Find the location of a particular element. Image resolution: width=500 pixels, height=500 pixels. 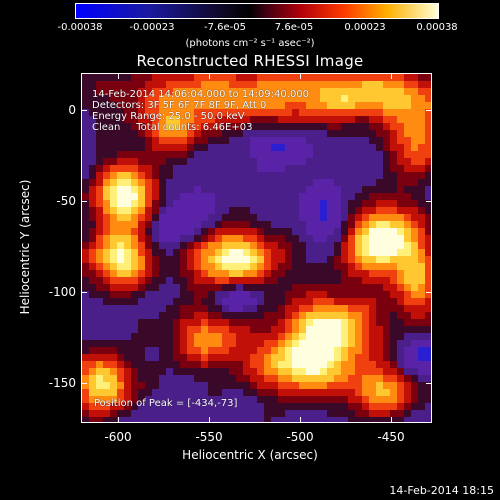

energy-range-label: Energy Range: 25.0 - 50.0 keV is located at coordinates (168, 116).